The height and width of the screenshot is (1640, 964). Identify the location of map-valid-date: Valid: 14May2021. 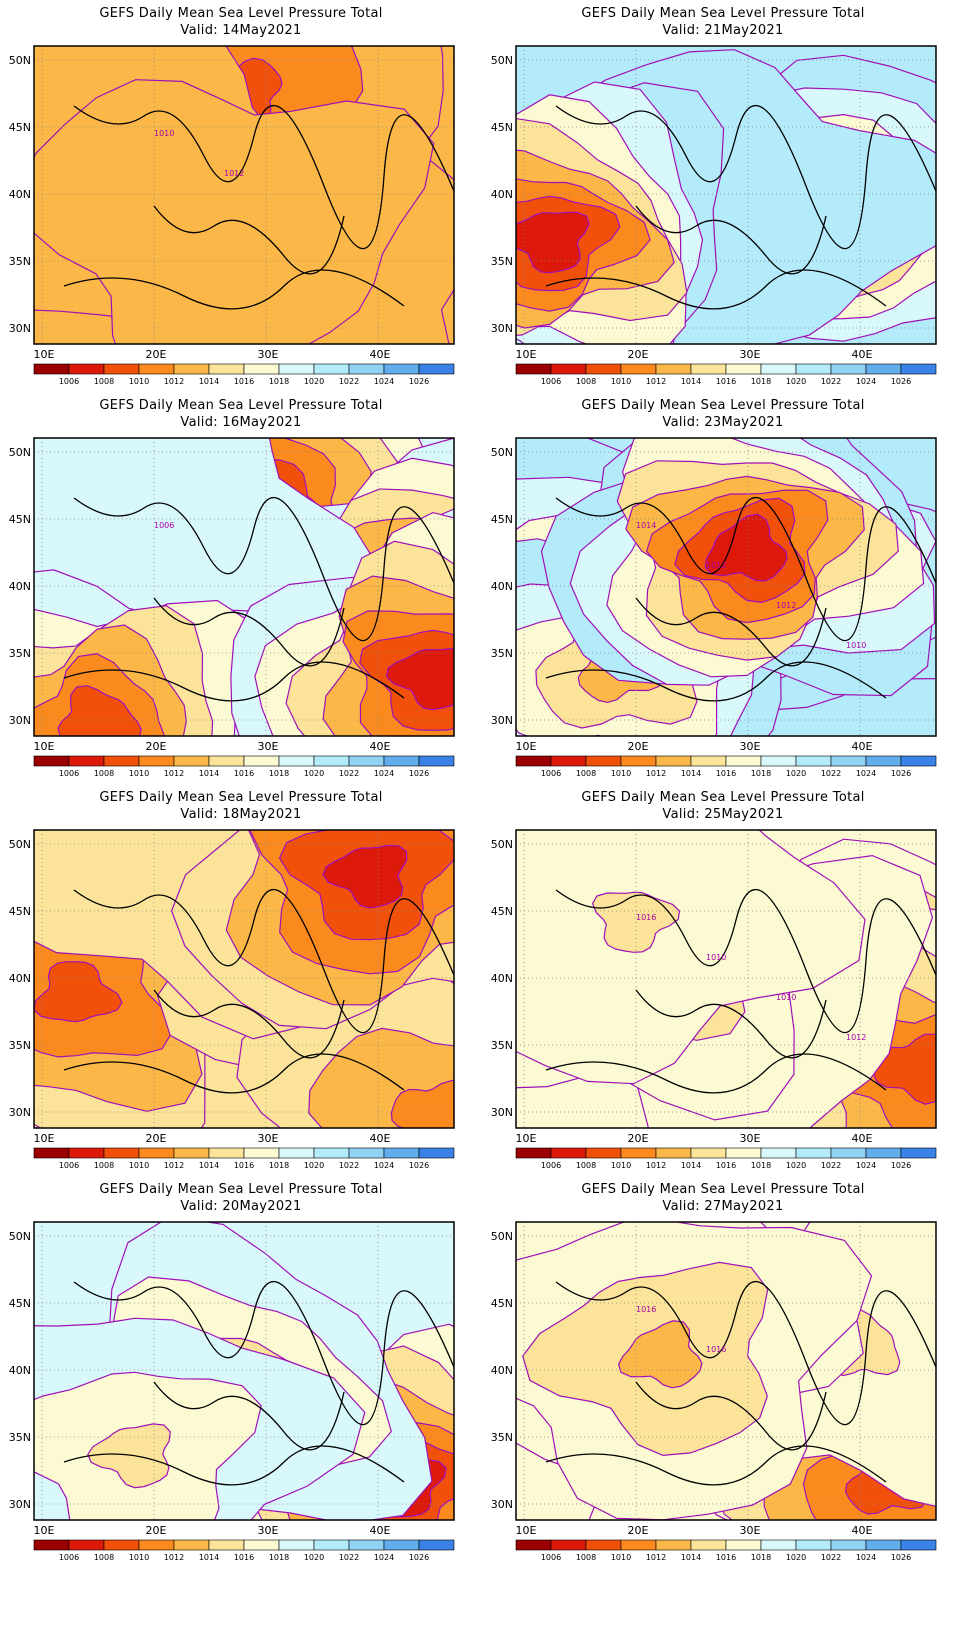
(240, 30).